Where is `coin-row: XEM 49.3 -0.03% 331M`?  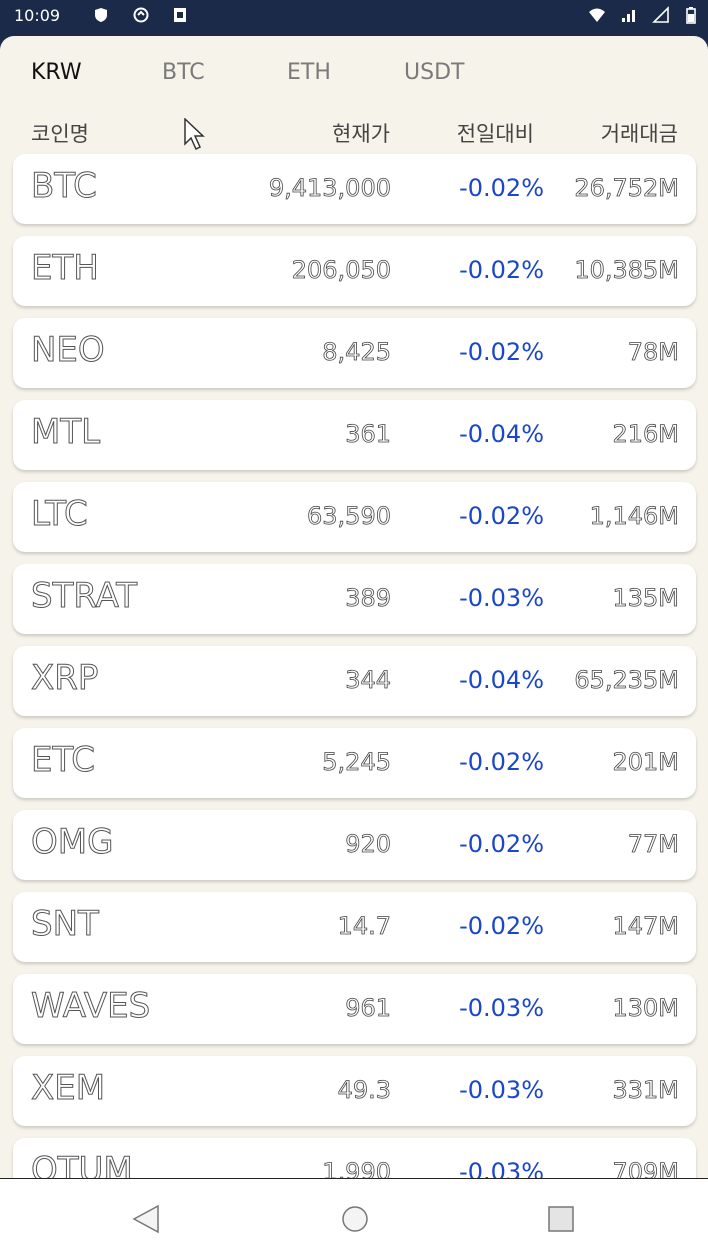 coin-row: XEM 49.3 -0.03% 331M is located at coordinates (354, 1091).